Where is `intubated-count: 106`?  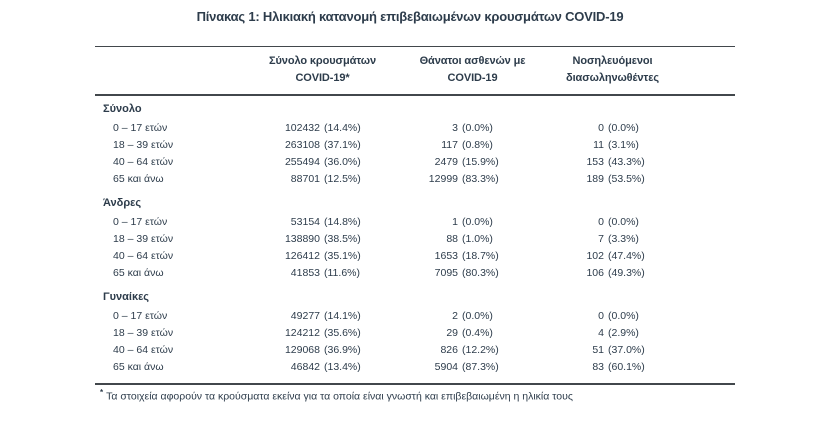 intubated-count: 106 is located at coordinates (595, 272).